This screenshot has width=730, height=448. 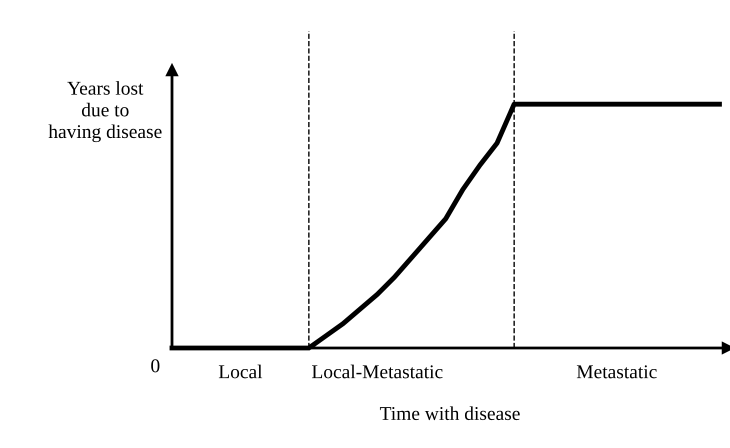 I want to click on x-tick-label: Local-Metastatic, so click(x=377, y=371).